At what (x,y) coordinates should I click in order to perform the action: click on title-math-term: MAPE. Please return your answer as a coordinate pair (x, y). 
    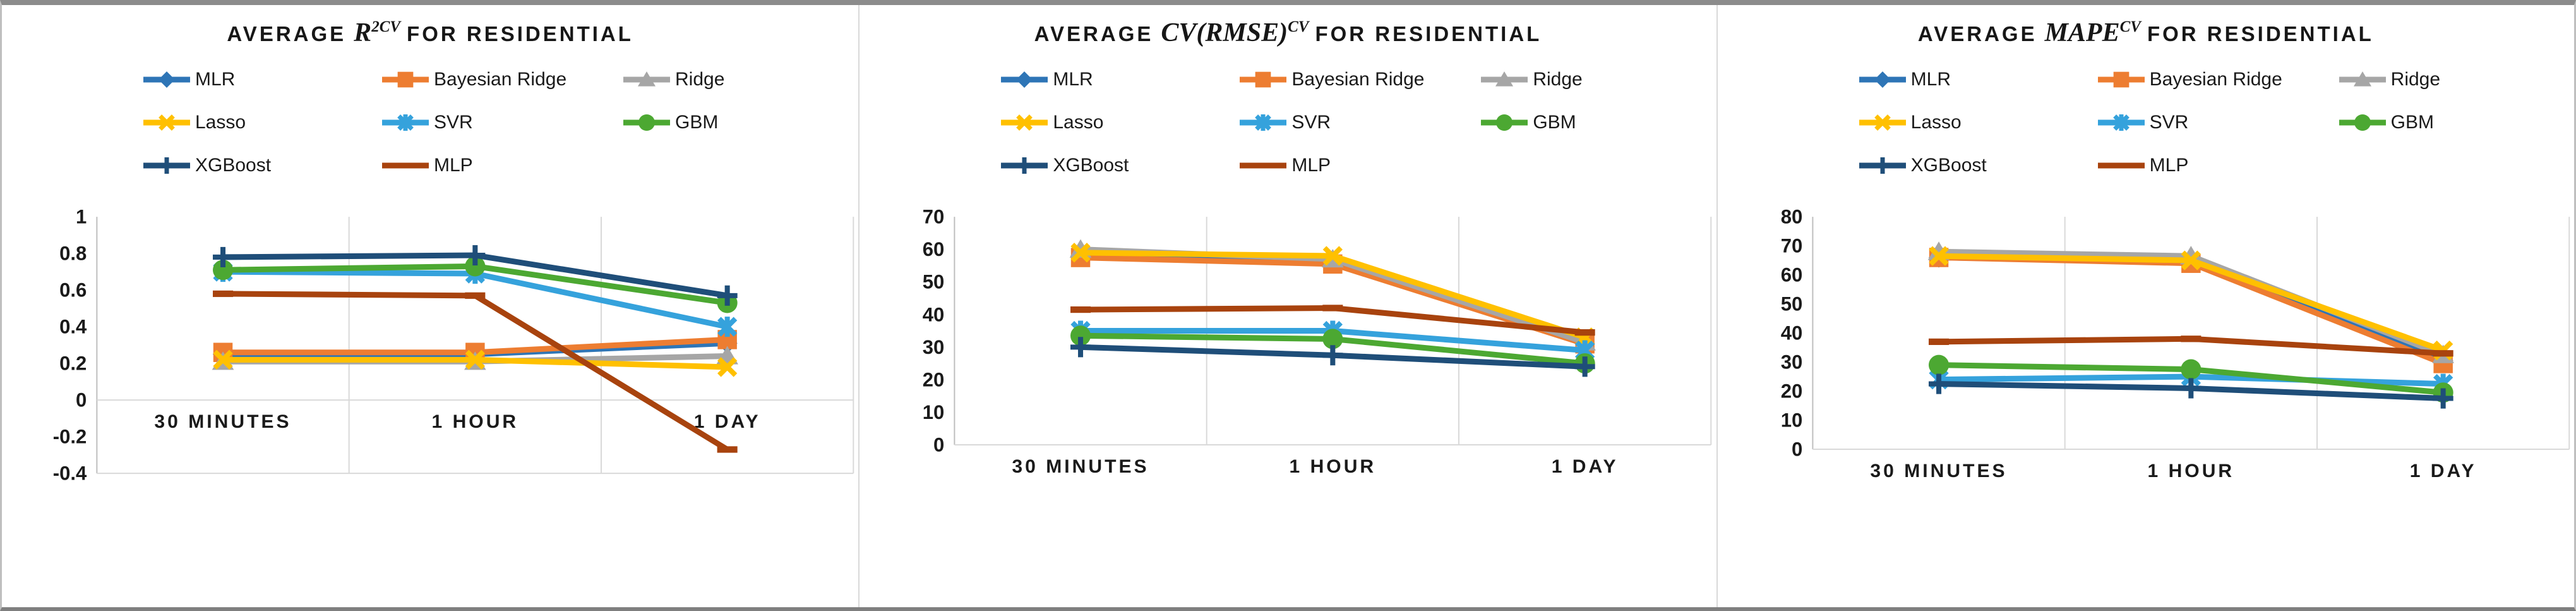
    Looking at the image, I should click on (2082, 32).